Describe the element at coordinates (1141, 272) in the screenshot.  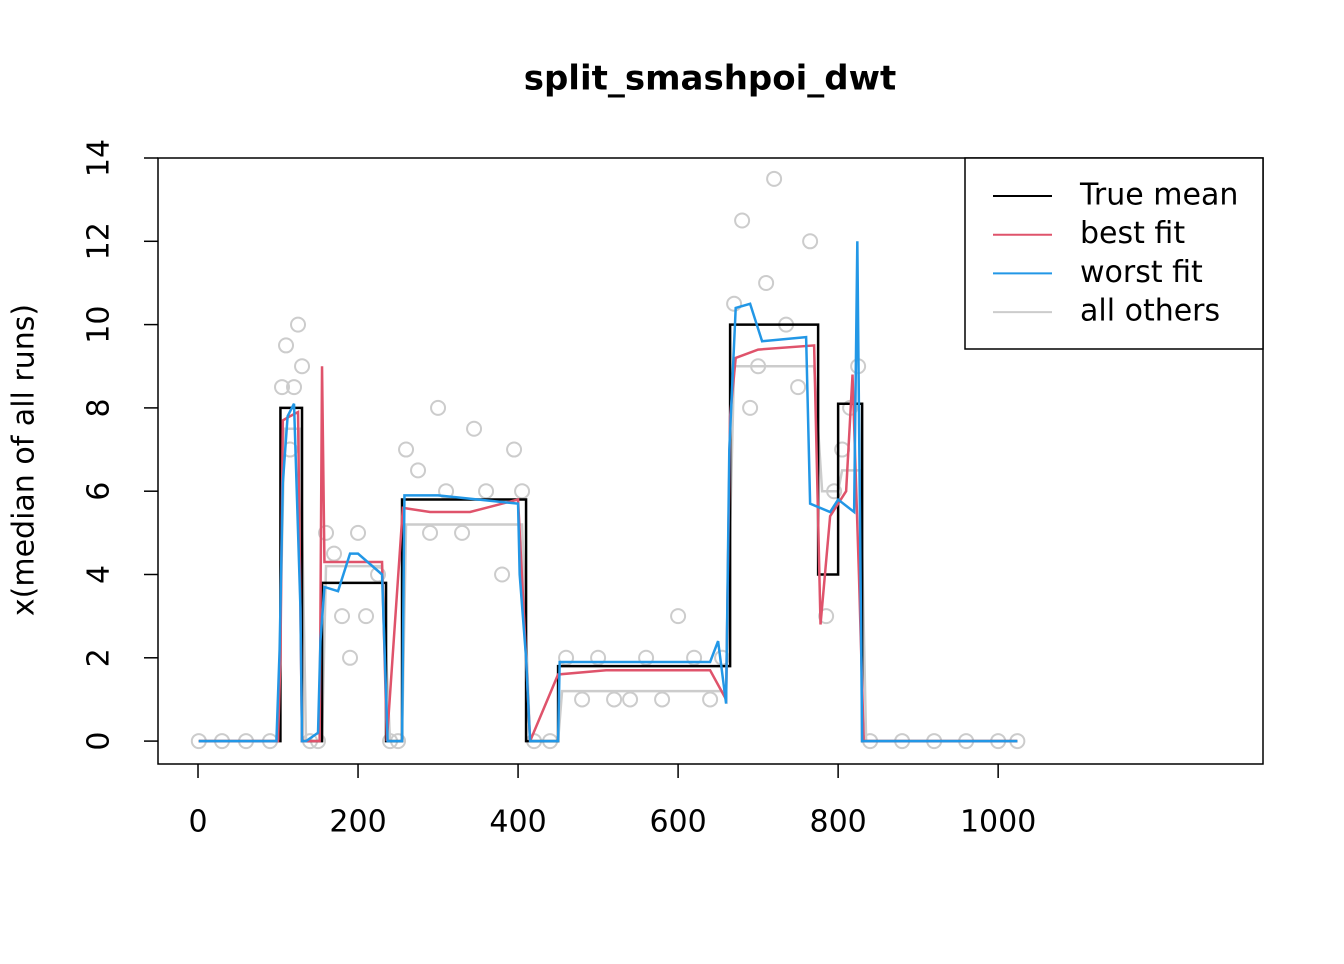
I see `legend-label: worst fit` at that location.